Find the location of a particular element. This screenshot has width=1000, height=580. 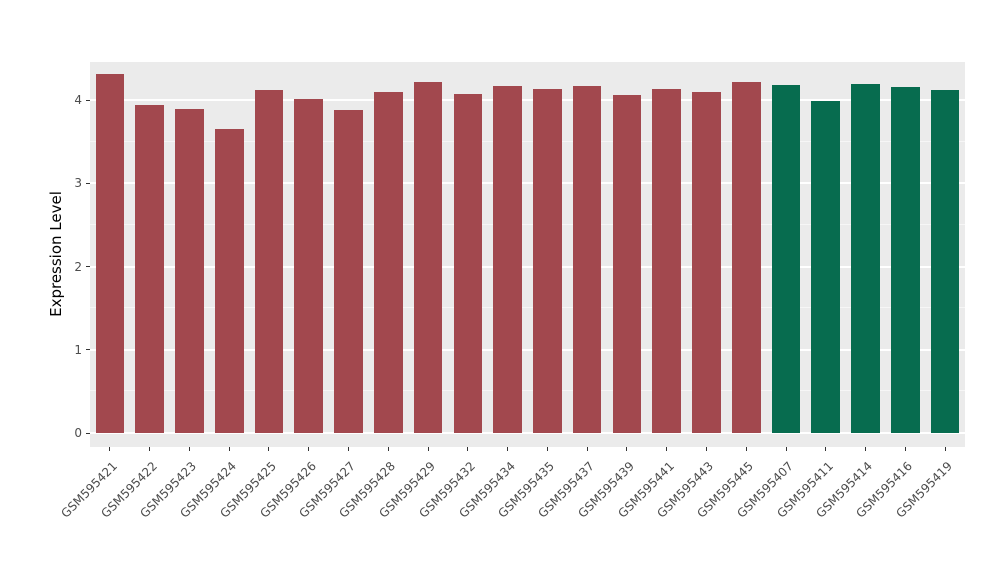

y-tick-label: 2 is located at coordinates (78, 266).